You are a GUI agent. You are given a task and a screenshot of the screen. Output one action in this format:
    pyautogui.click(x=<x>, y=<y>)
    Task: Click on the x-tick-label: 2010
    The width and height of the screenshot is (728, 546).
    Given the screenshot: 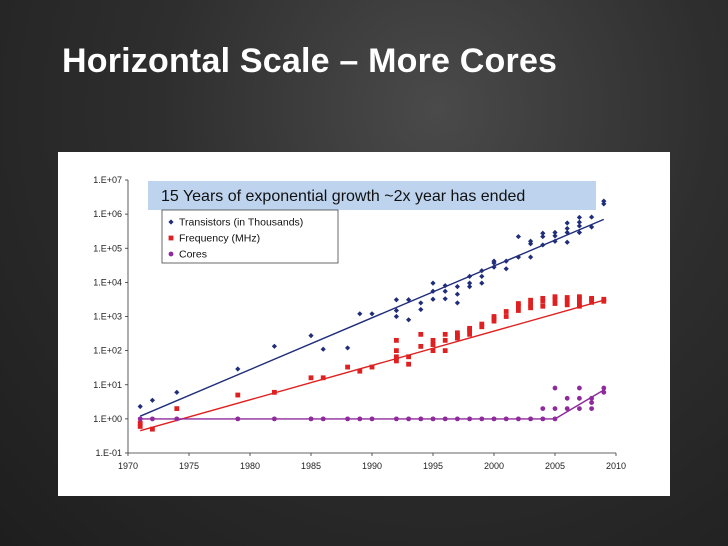 What is the action you would take?
    pyautogui.click(x=616, y=466)
    